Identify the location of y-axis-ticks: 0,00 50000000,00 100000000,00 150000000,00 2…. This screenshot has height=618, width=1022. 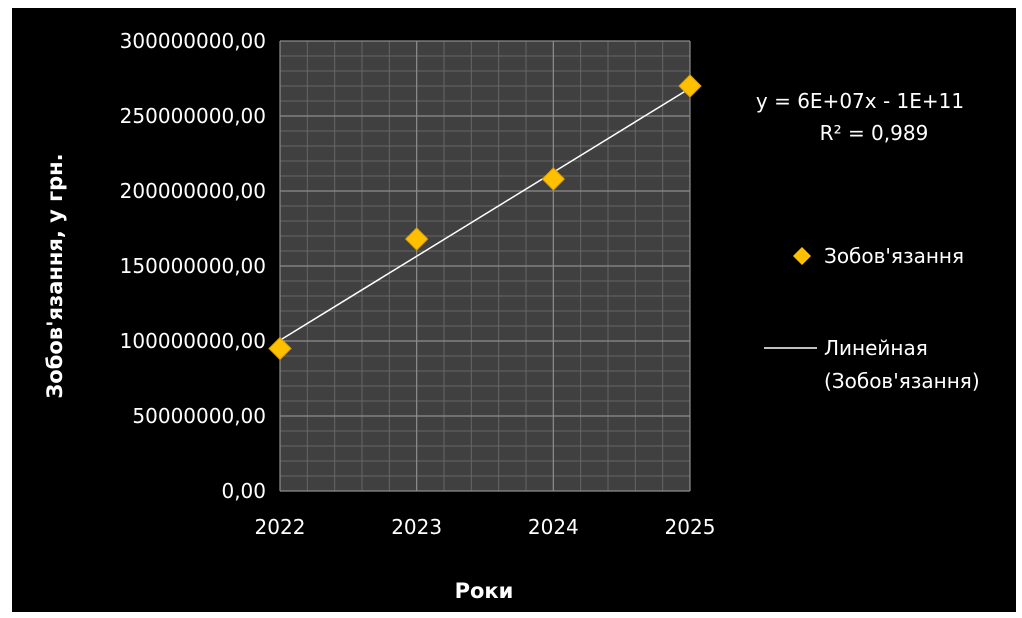
(193, 266).